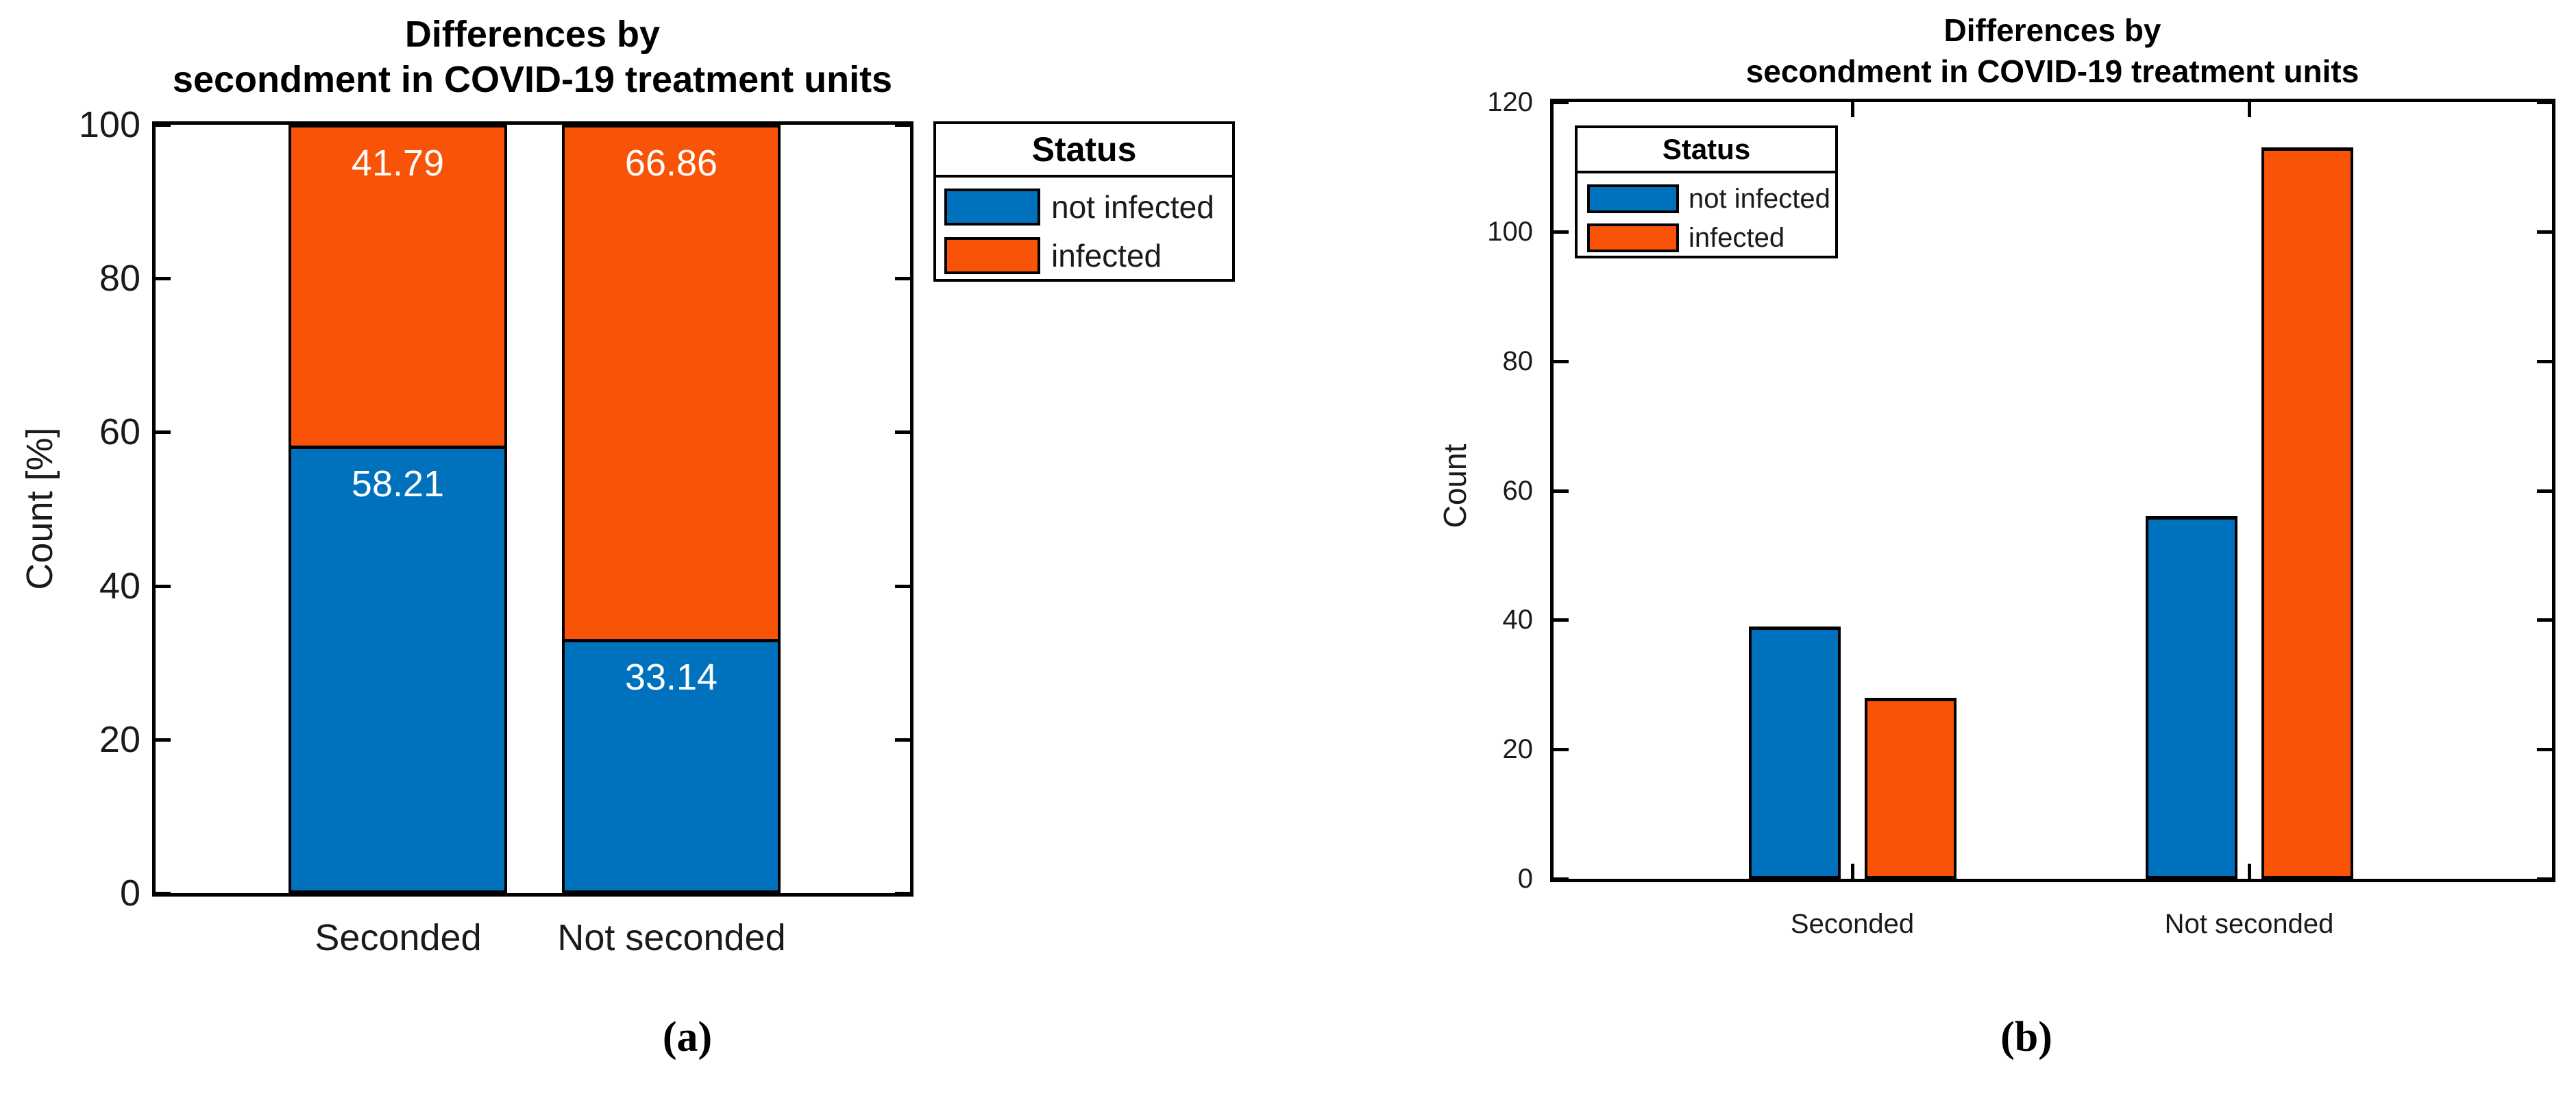 Image resolution: width=2576 pixels, height=1094 pixels. What do you see at coordinates (1084, 149) in the screenshot?
I see `legend-a-title: Status` at bounding box center [1084, 149].